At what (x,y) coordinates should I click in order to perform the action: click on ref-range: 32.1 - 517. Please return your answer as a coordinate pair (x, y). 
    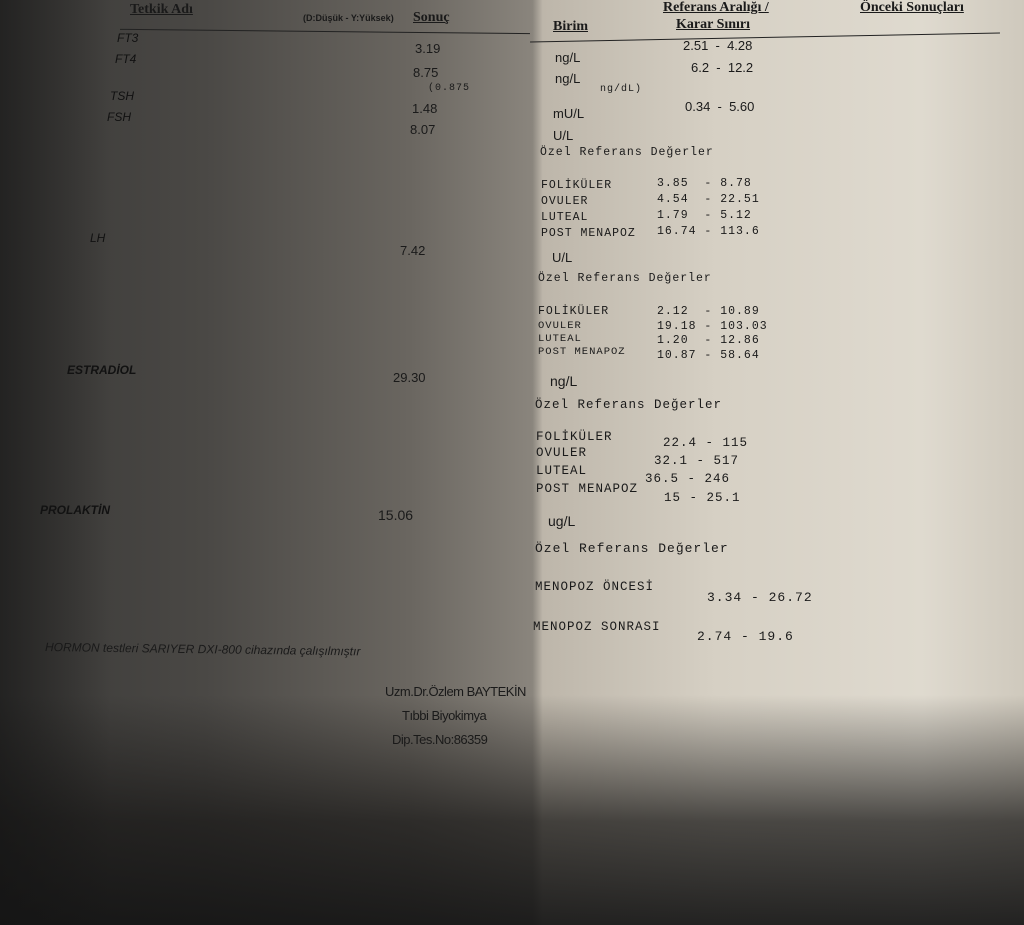
    Looking at the image, I should click on (697, 461).